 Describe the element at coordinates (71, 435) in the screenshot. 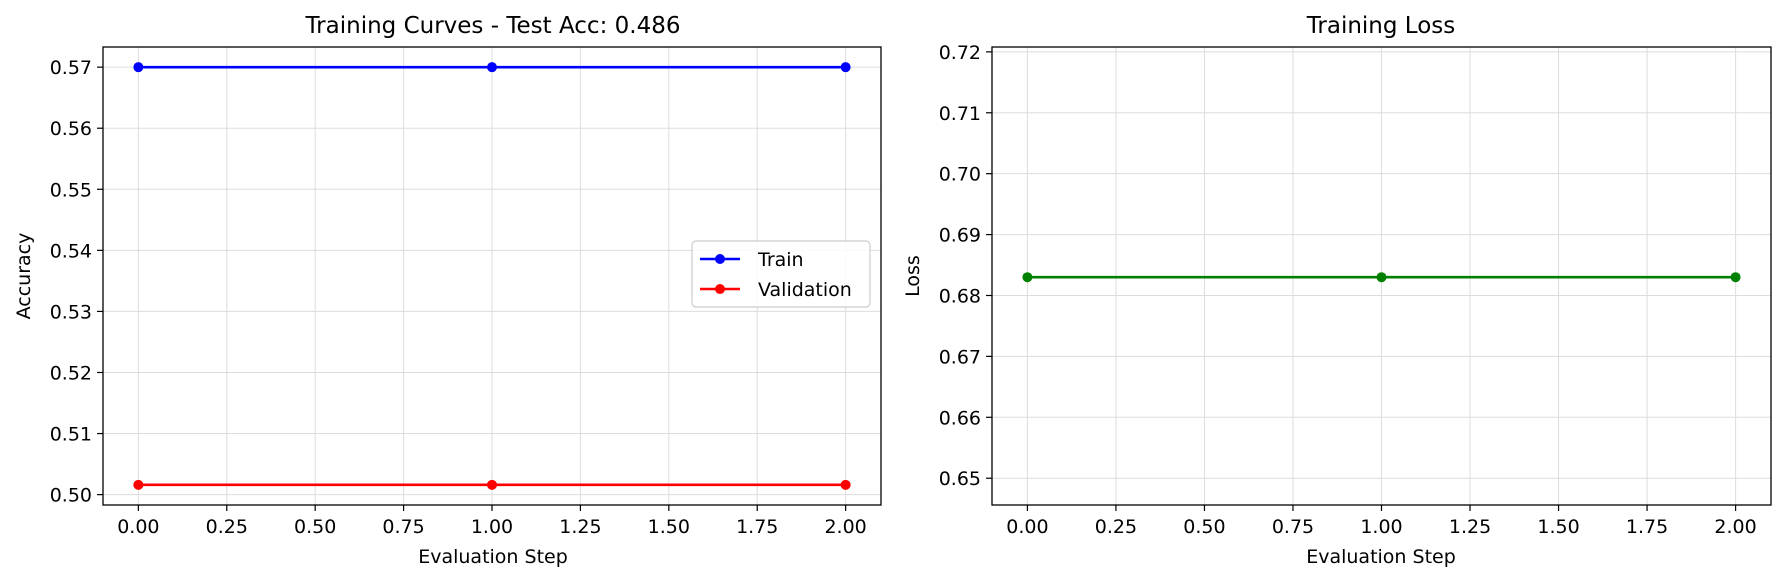

I see `y-tick-label: 0.51` at that location.